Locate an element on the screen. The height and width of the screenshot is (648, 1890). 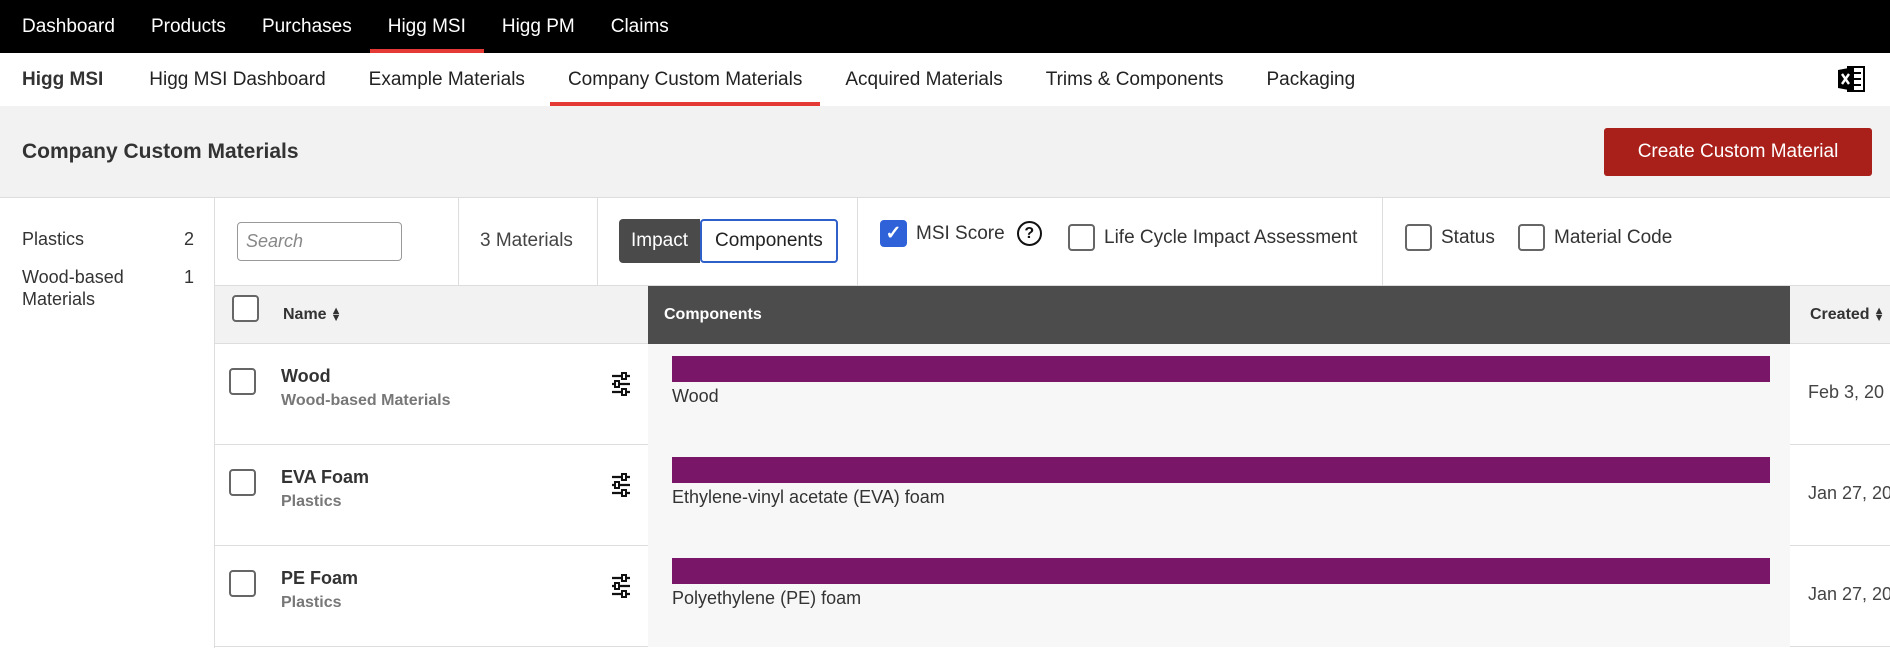
table-header: Name ▲ ▼ Components Created ▲ ▼ is located at coordinates (1052, 315).